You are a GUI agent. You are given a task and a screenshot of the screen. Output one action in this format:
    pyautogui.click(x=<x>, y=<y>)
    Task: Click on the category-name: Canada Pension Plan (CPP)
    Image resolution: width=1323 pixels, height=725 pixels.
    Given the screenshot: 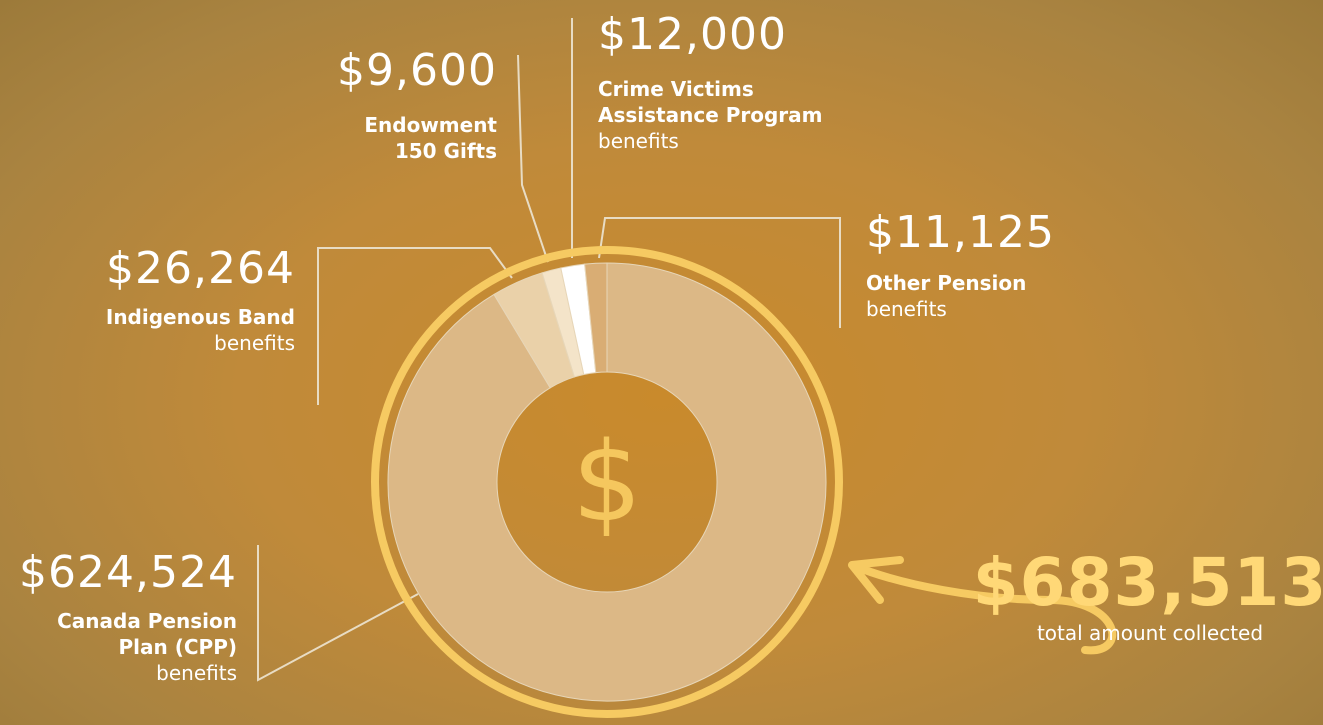 What is the action you would take?
    pyautogui.click(x=147, y=634)
    